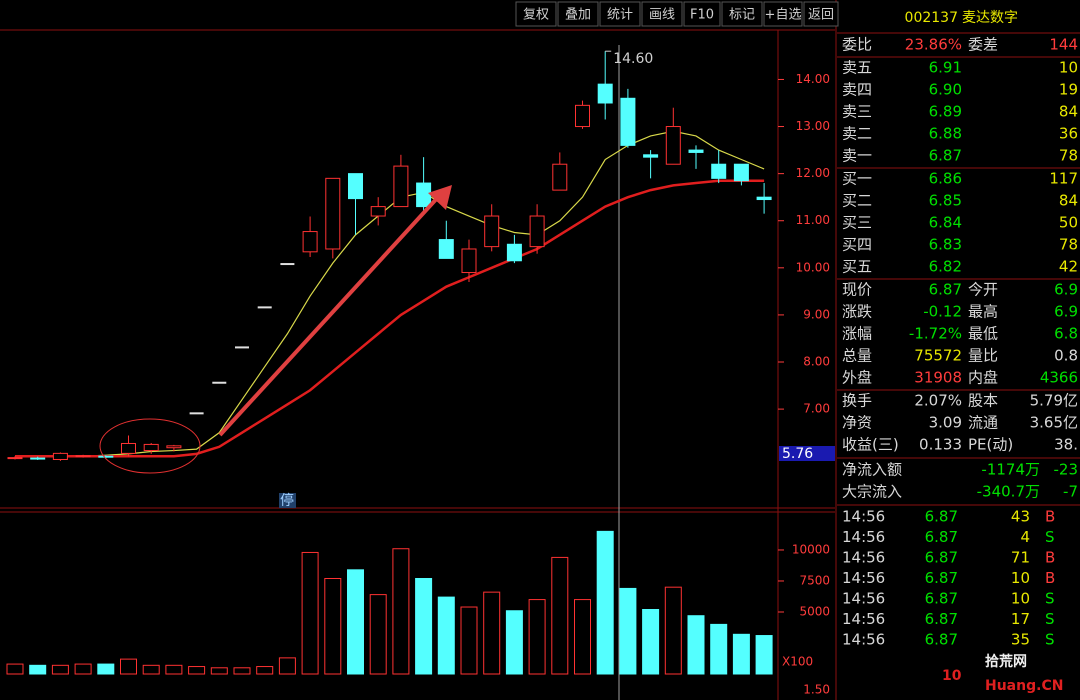 The width and height of the screenshot is (1080, 700). What do you see at coordinates (814, 580) in the screenshot?
I see `y-tick-label: 7500` at bounding box center [814, 580].